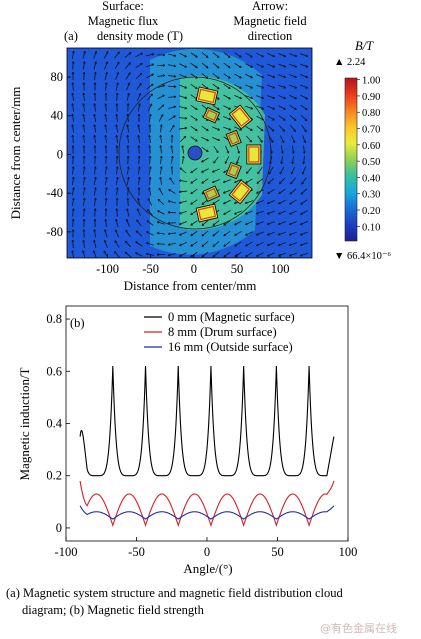 Image resolution: width=421 pixels, height=639 pixels. I want to click on magnet-body, so click(233, 170).